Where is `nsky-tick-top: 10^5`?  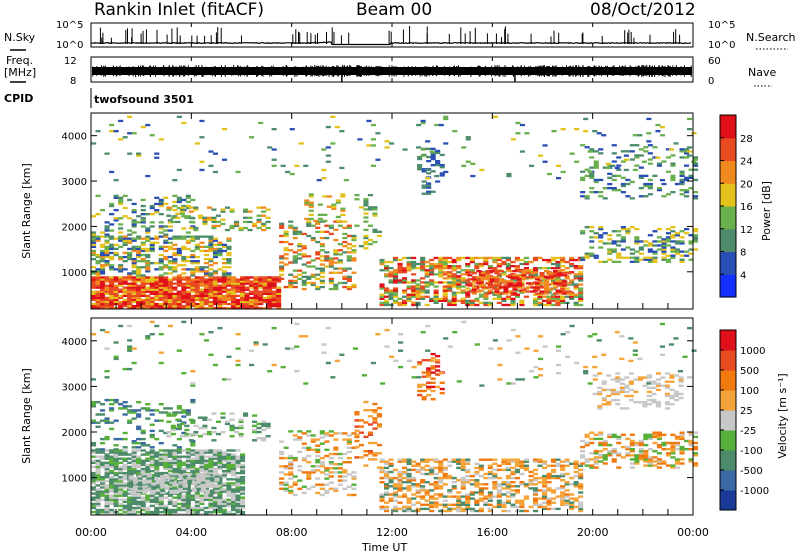 nsky-tick-top: 10^5 is located at coordinates (69, 25).